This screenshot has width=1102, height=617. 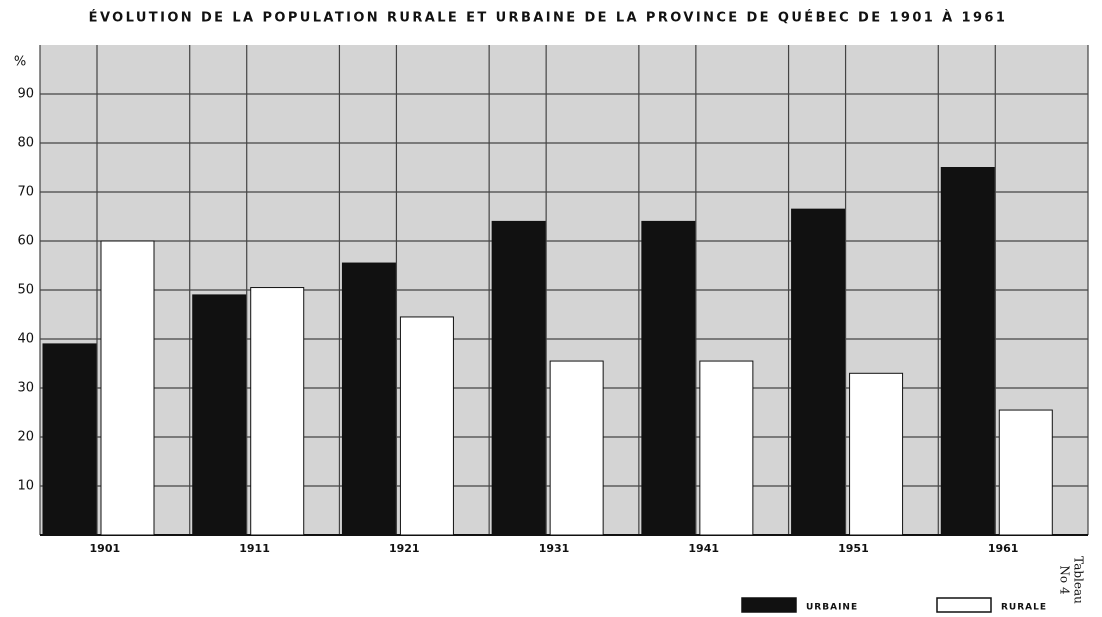 I want to click on x-tick-label: 1911, so click(x=254, y=548).